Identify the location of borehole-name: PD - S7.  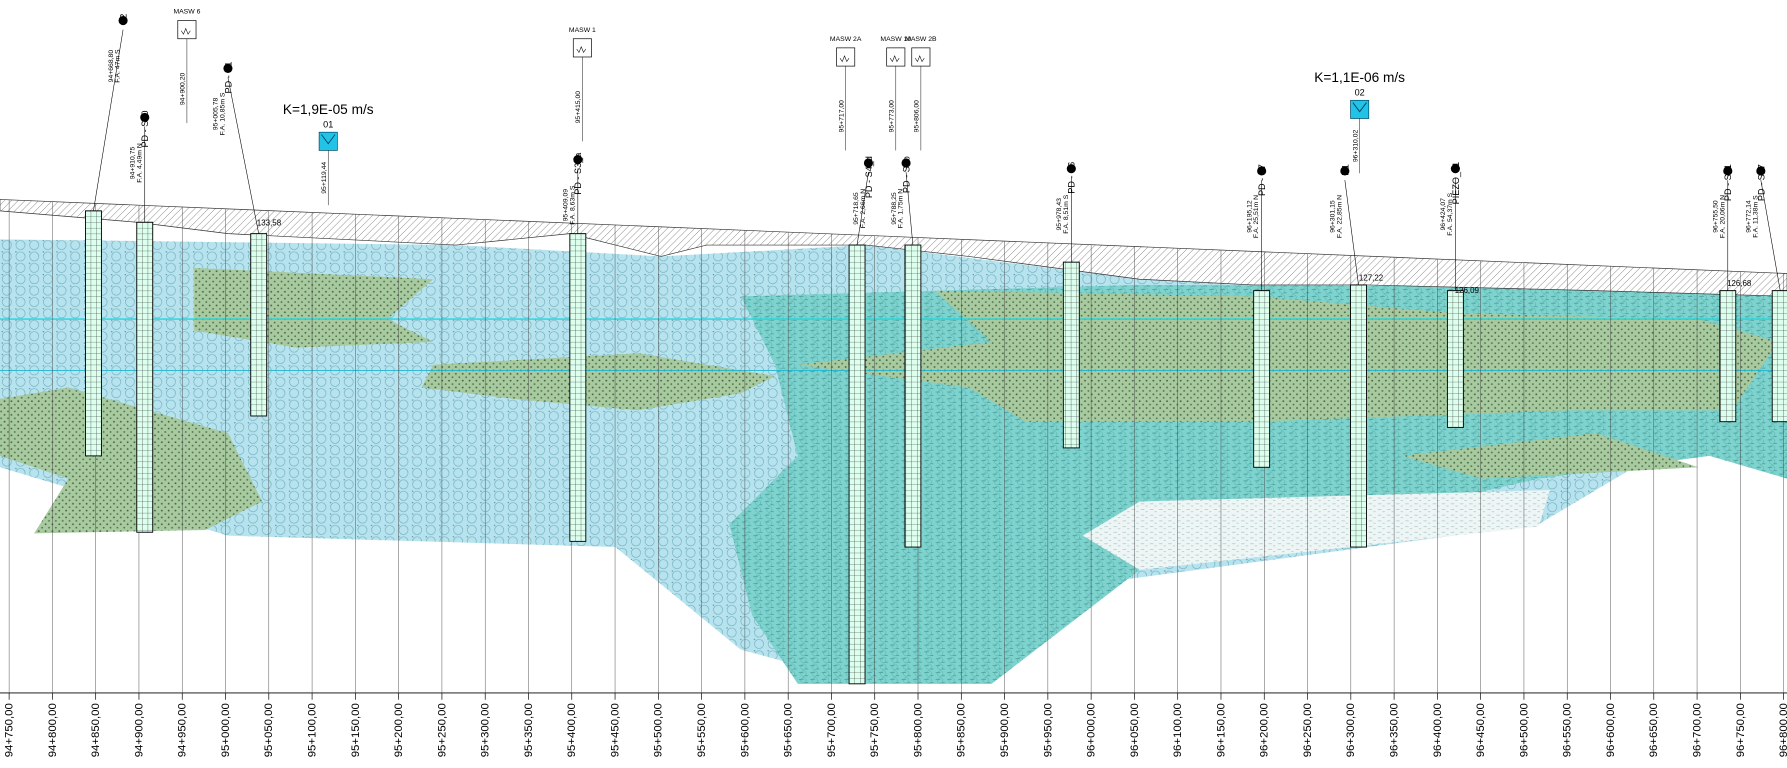
(1262, 180).